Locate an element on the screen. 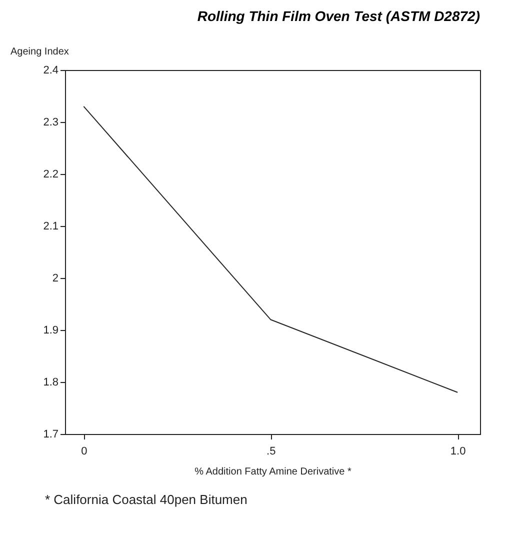  x-axis-title: % Addition Fatty Amine Derivative * is located at coordinates (273, 472).